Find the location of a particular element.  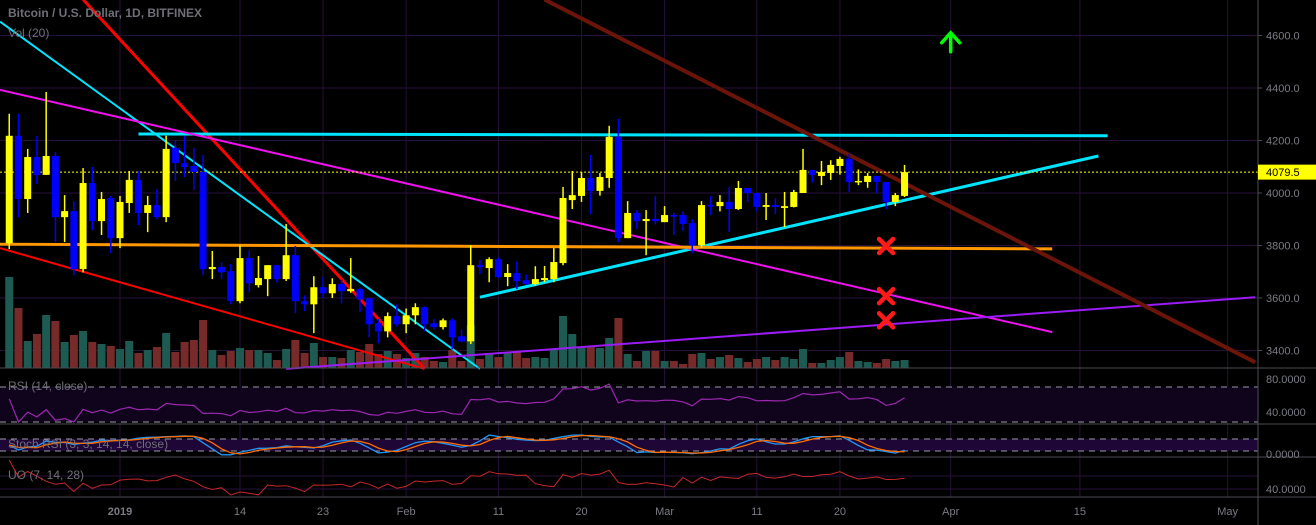

price-tick-label: 4200.0 is located at coordinates (1283, 142).